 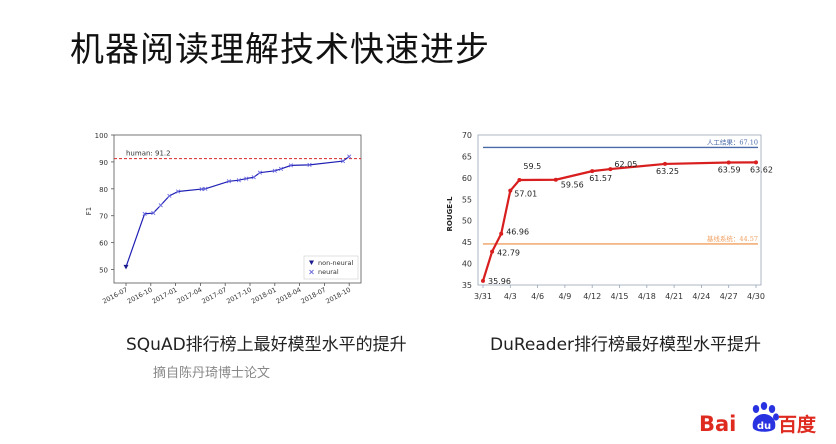 I want to click on y-tick-label: 65, so click(x=467, y=156).